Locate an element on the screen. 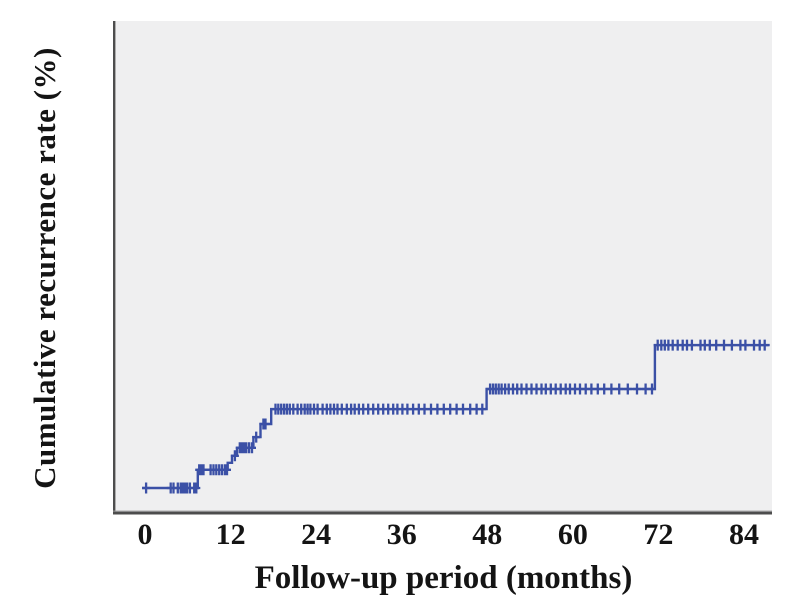  x-tick-label: 24 is located at coordinates (316, 534).